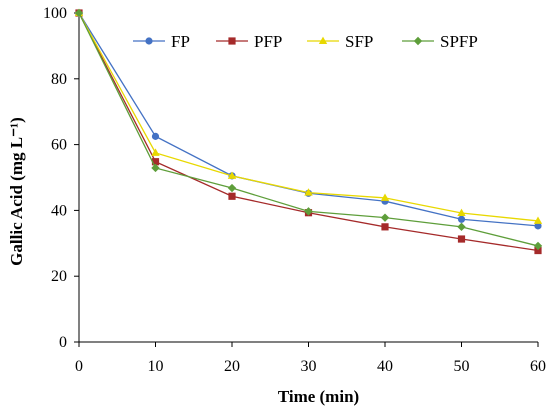 Image resolution: width=550 pixels, height=409 pixels. Describe the element at coordinates (359, 41) in the screenshot. I see `legend-label: SFP` at that location.